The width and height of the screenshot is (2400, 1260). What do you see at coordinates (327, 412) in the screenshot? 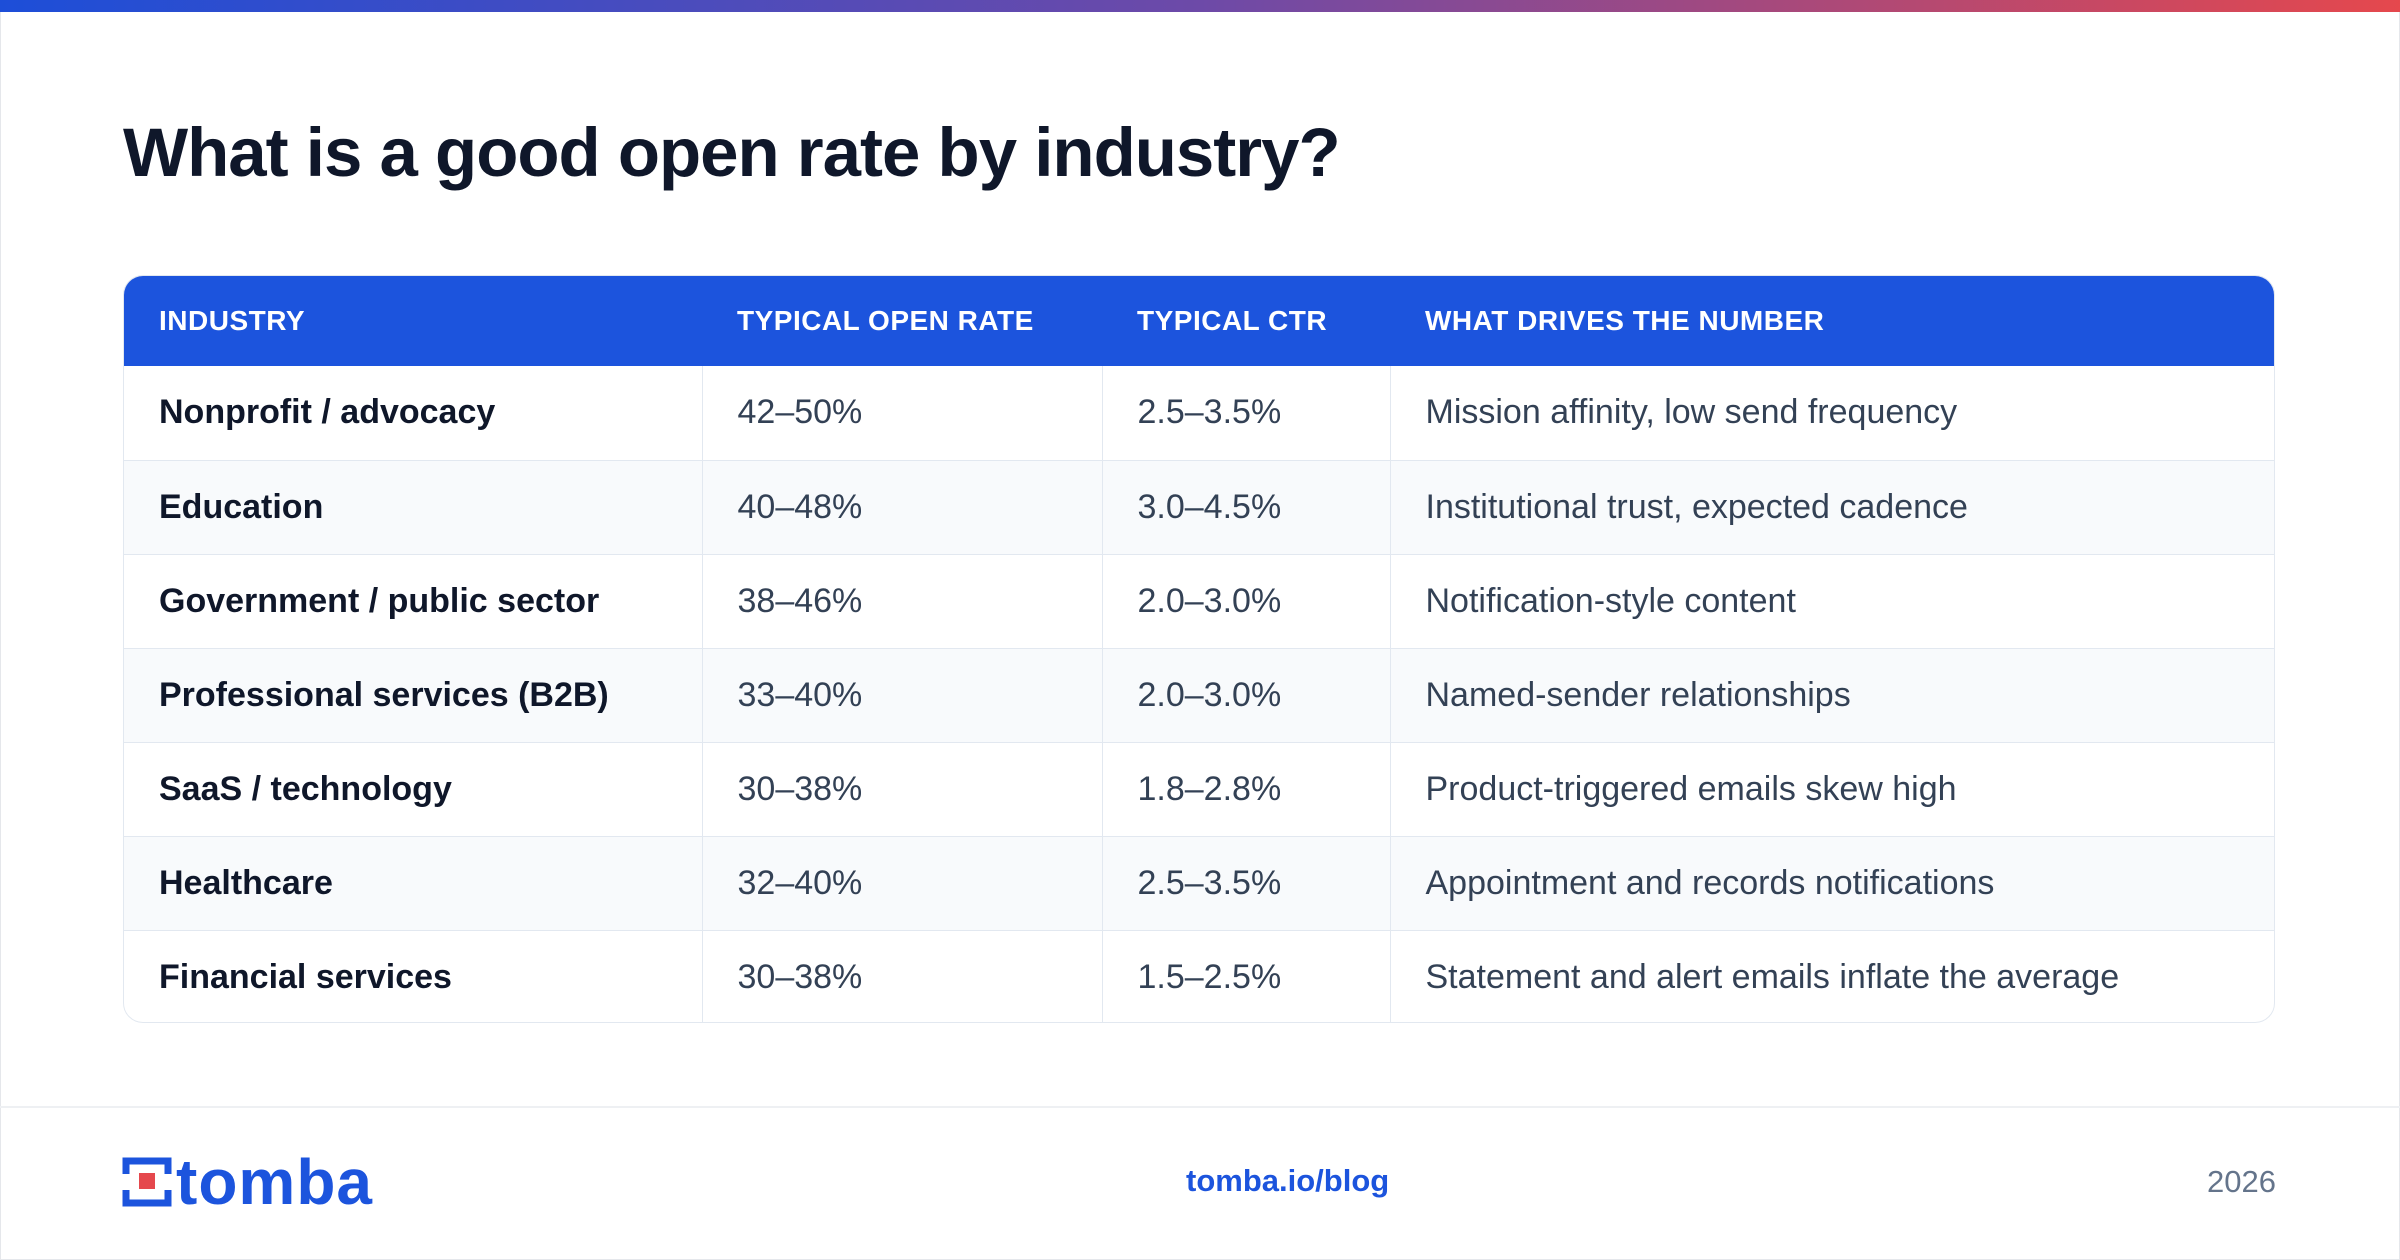
I see `industry-cell: Nonprofit / advocacy` at bounding box center [327, 412].